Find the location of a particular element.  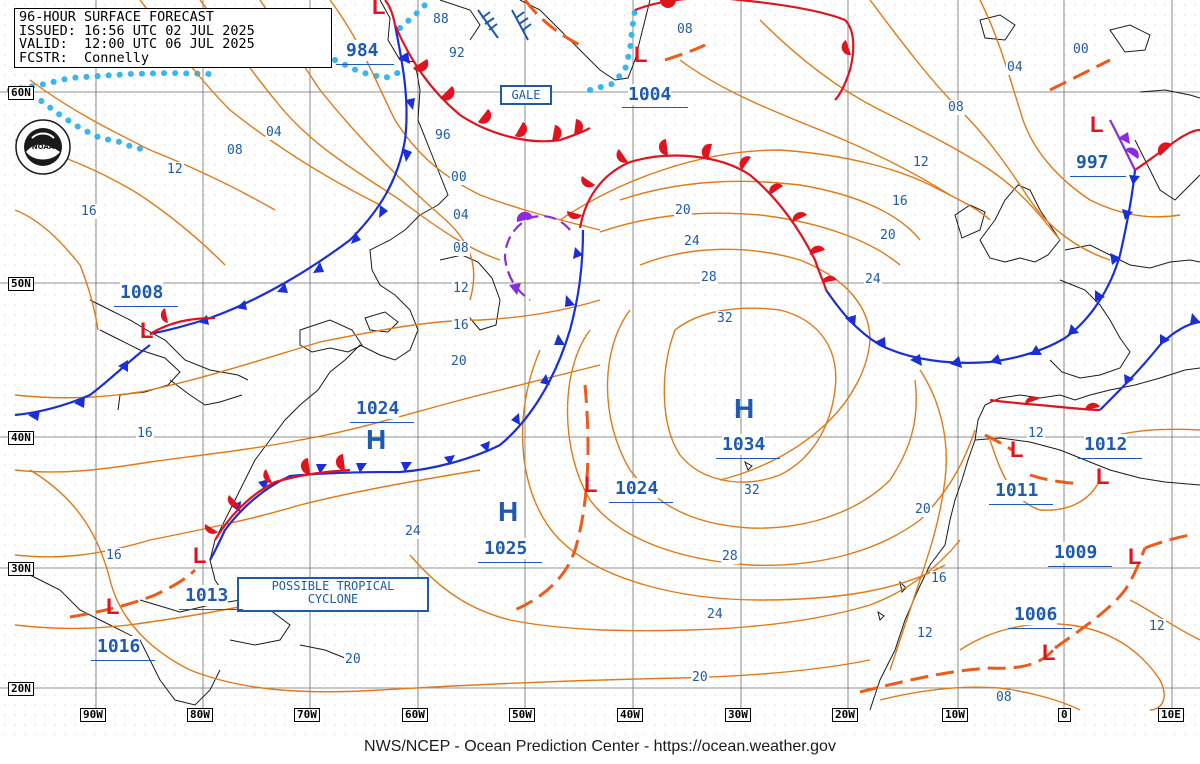

lat-label-60n: 60N is located at coordinates (21, 93).